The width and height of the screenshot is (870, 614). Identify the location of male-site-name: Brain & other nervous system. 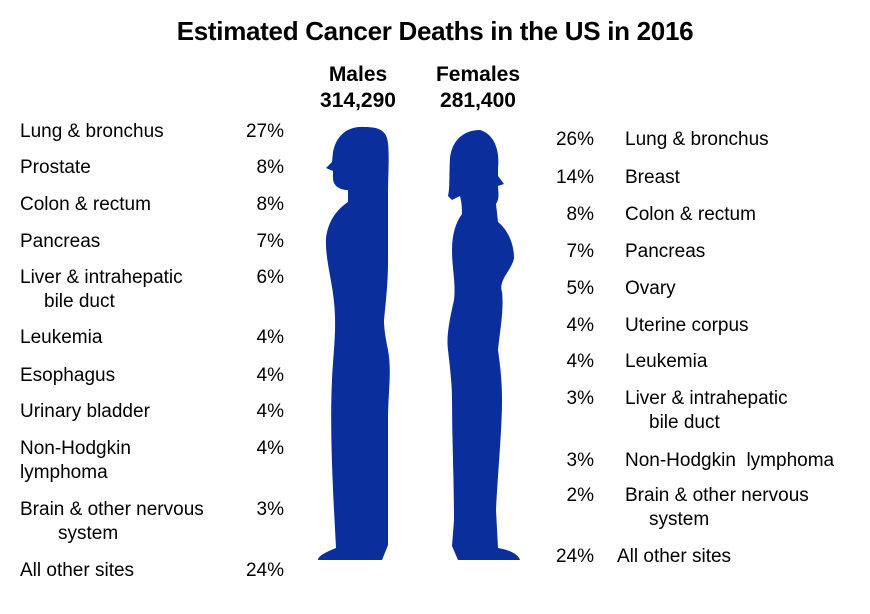
(132, 522).